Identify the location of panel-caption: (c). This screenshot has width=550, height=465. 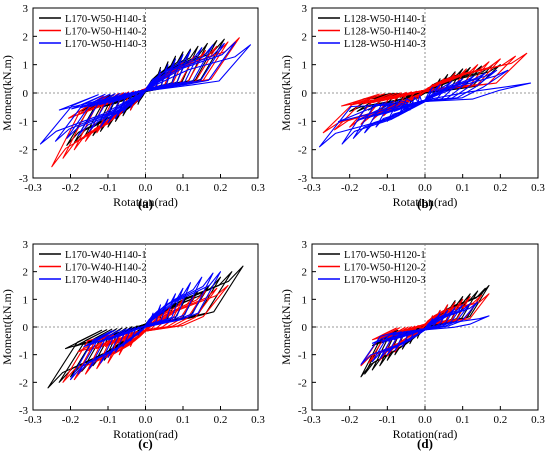
(145, 443).